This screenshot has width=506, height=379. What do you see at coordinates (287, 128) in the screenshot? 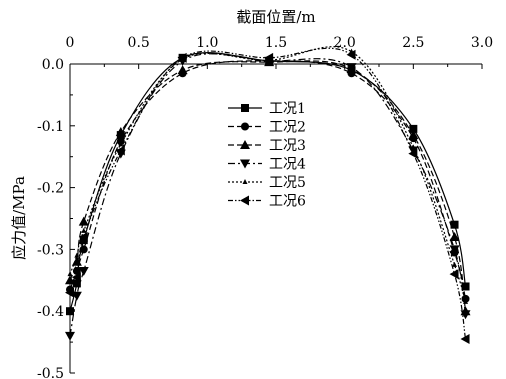
I see `legend-label: 工况2` at bounding box center [287, 128].